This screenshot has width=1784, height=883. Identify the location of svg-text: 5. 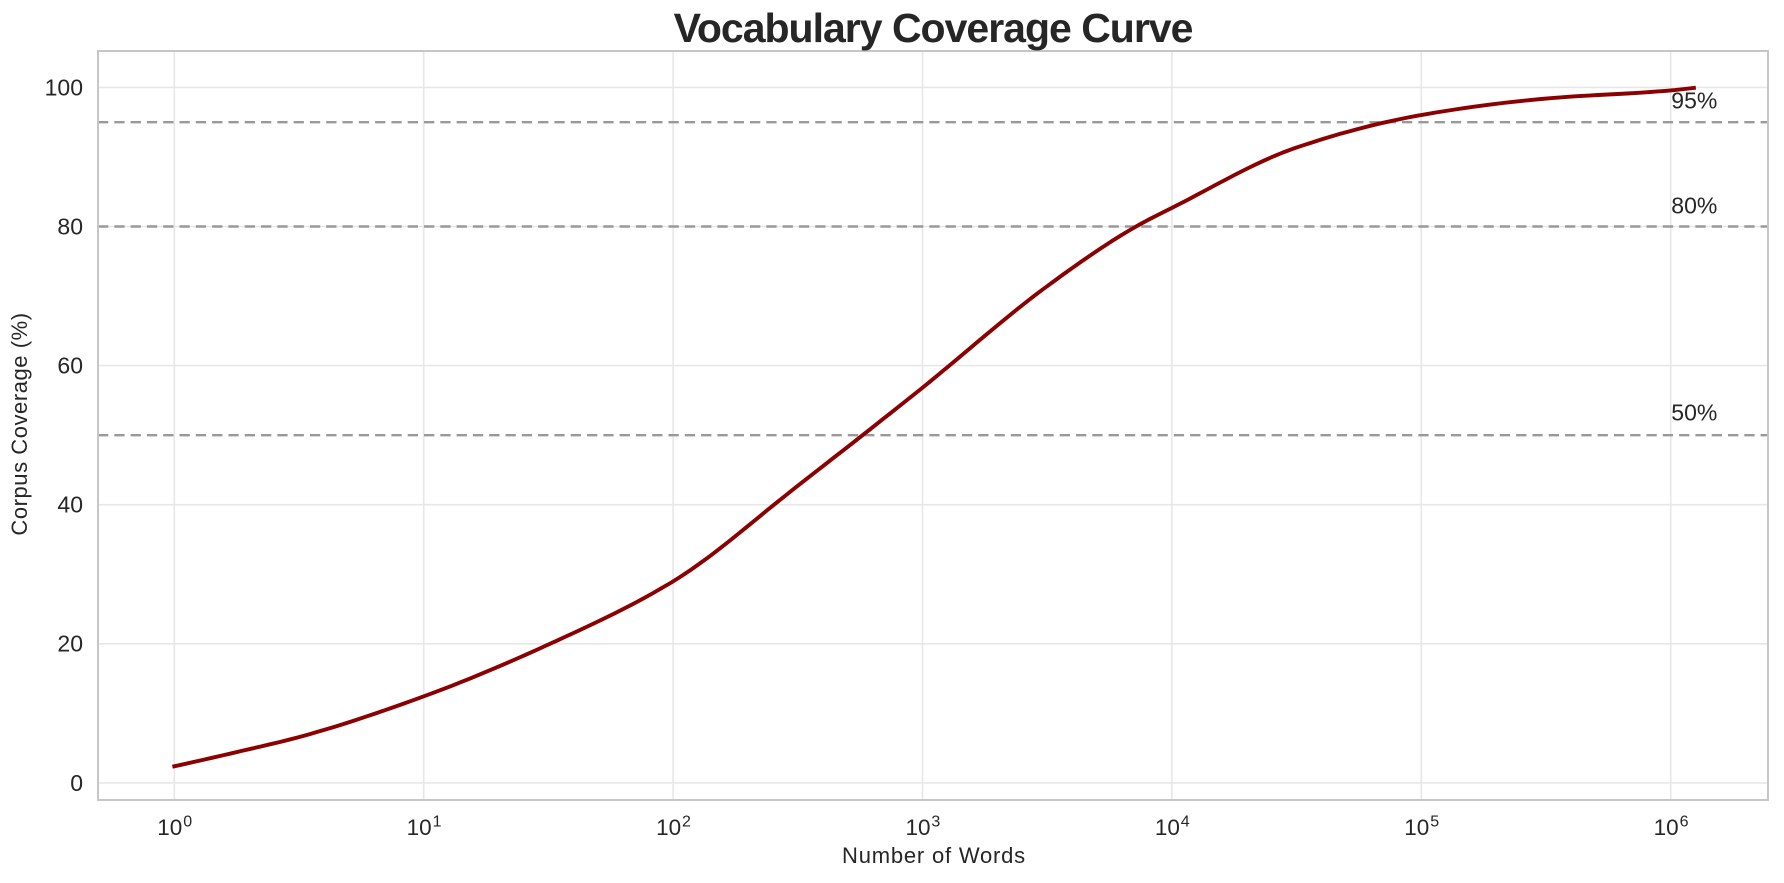
(1434, 822).